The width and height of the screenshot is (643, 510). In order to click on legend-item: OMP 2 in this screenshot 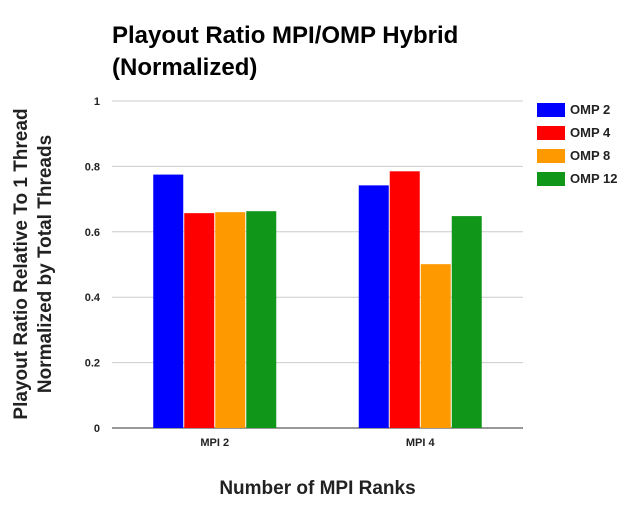, I will do `click(577, 109)`.